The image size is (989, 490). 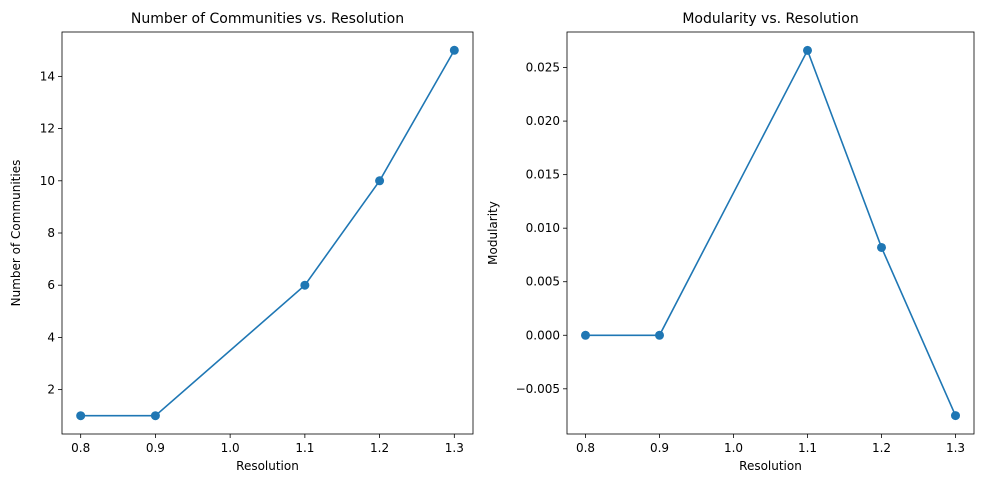 I want to click on y-tick-label: 12, so click(x=47, y=129).